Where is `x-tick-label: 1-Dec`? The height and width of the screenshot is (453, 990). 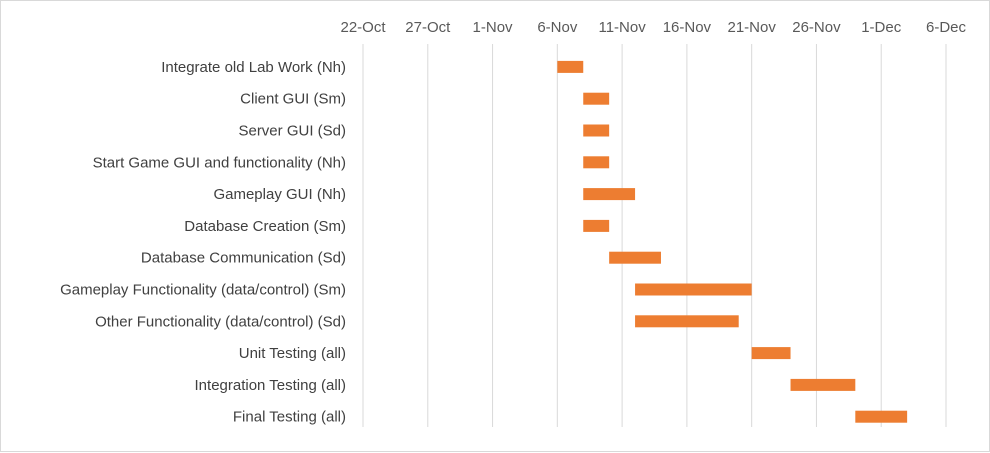
x-tick-label: 1-Dec is located at coordinates (881, 27).